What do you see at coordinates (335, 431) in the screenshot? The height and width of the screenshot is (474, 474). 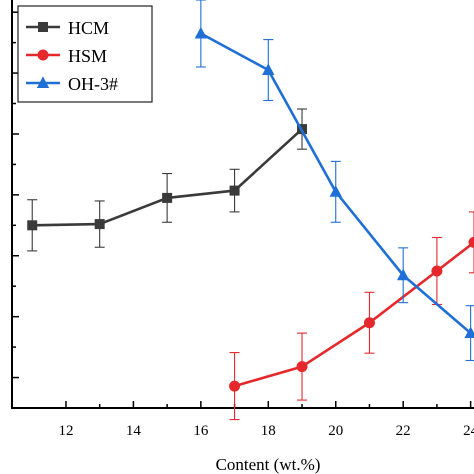 I see `x-tick-label: 20` at bounding box center [335, 431].